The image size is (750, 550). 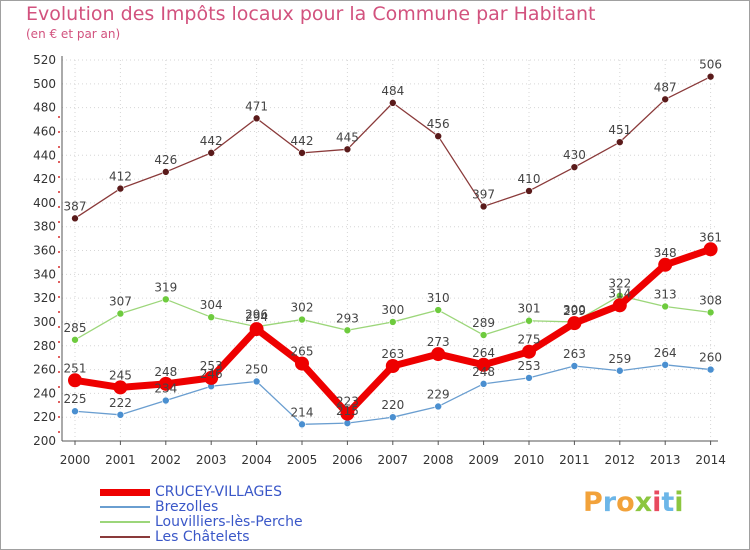 What do you see at coordinates (44, 322) in the screenshot?
I see `y-tick-label: 300` at bounding box center [44, 322].